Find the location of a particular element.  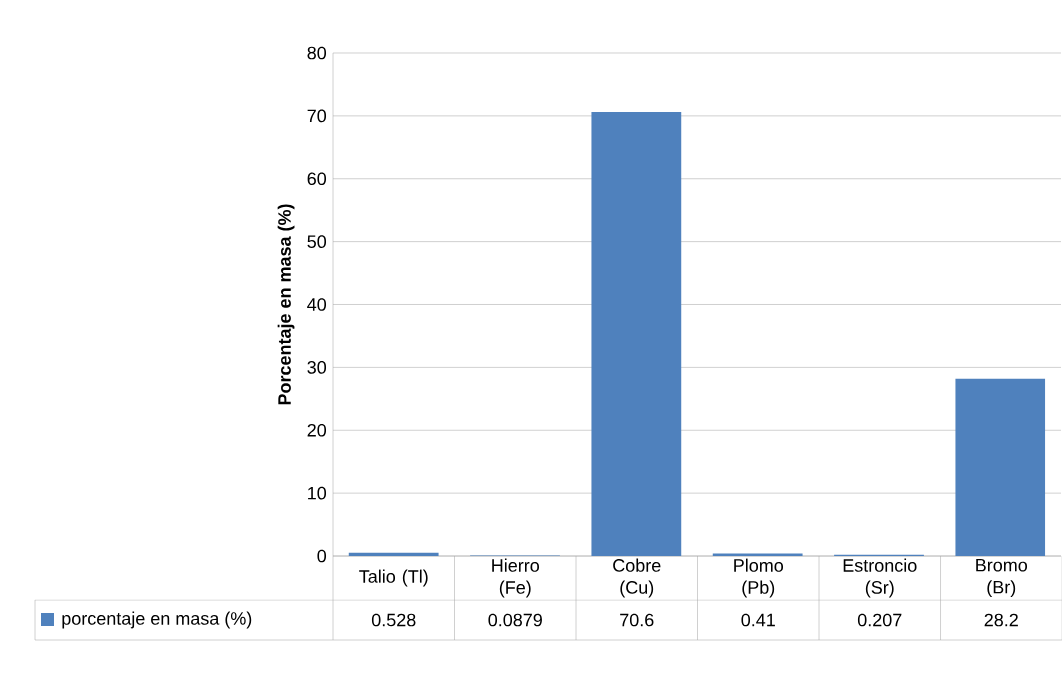

data-label: 0.207 is located at coordinates (879, 620).